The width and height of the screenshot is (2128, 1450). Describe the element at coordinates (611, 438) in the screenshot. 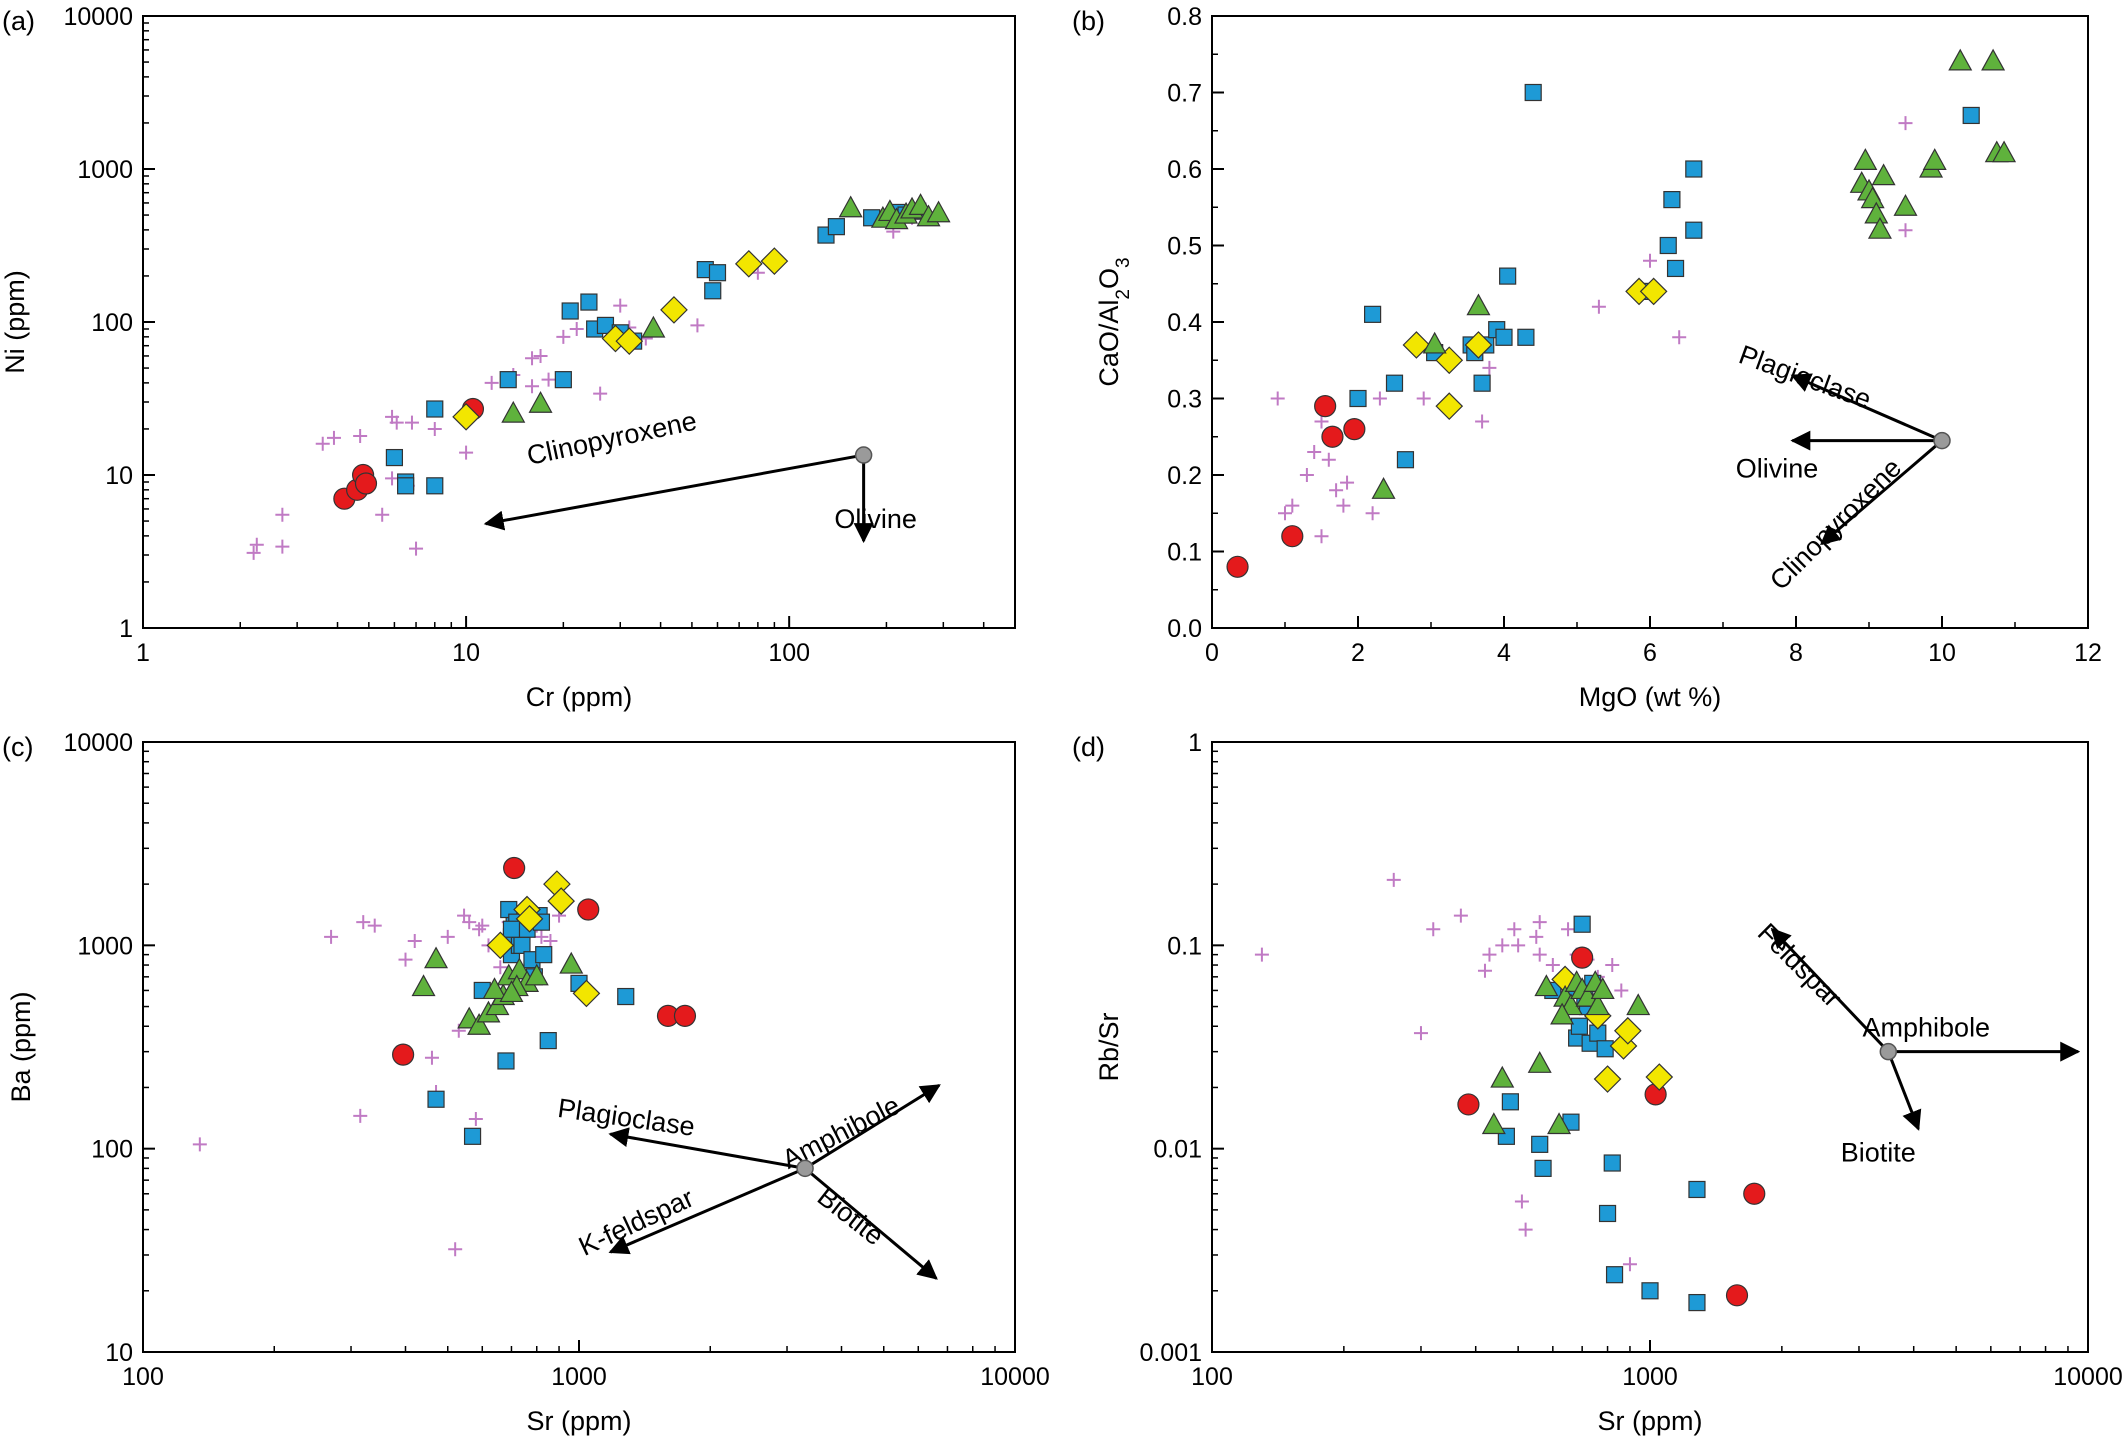

I see `vector-label: Clinopyroxene` at that location.